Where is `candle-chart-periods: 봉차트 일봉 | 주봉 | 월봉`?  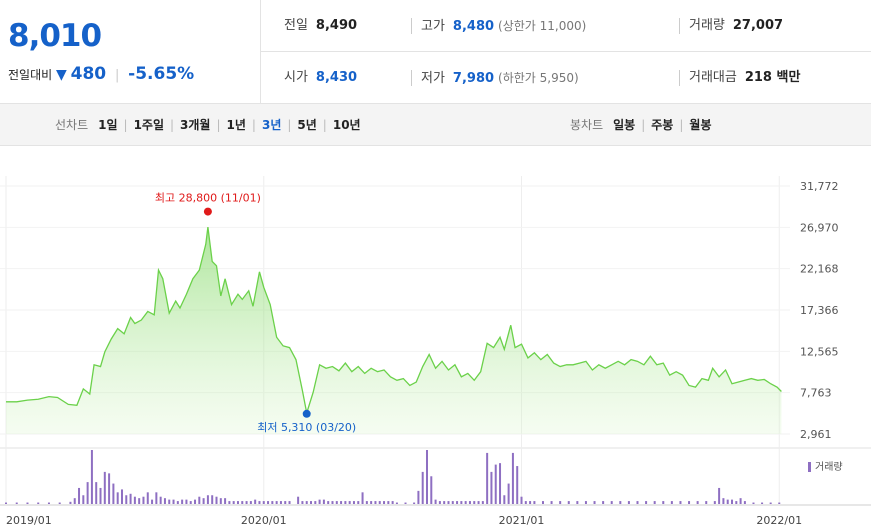 candle-chart-periods: 봉차트 일봉 | 주봉 | 월봉 is located at coordinates (641, 125).